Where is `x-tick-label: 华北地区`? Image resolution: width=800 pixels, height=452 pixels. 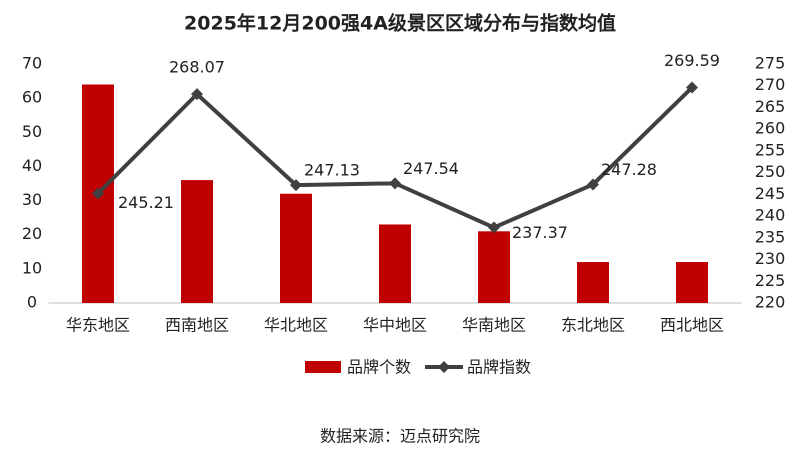 x-tick-label: 华北地区 is located at coordinates (296, 325).